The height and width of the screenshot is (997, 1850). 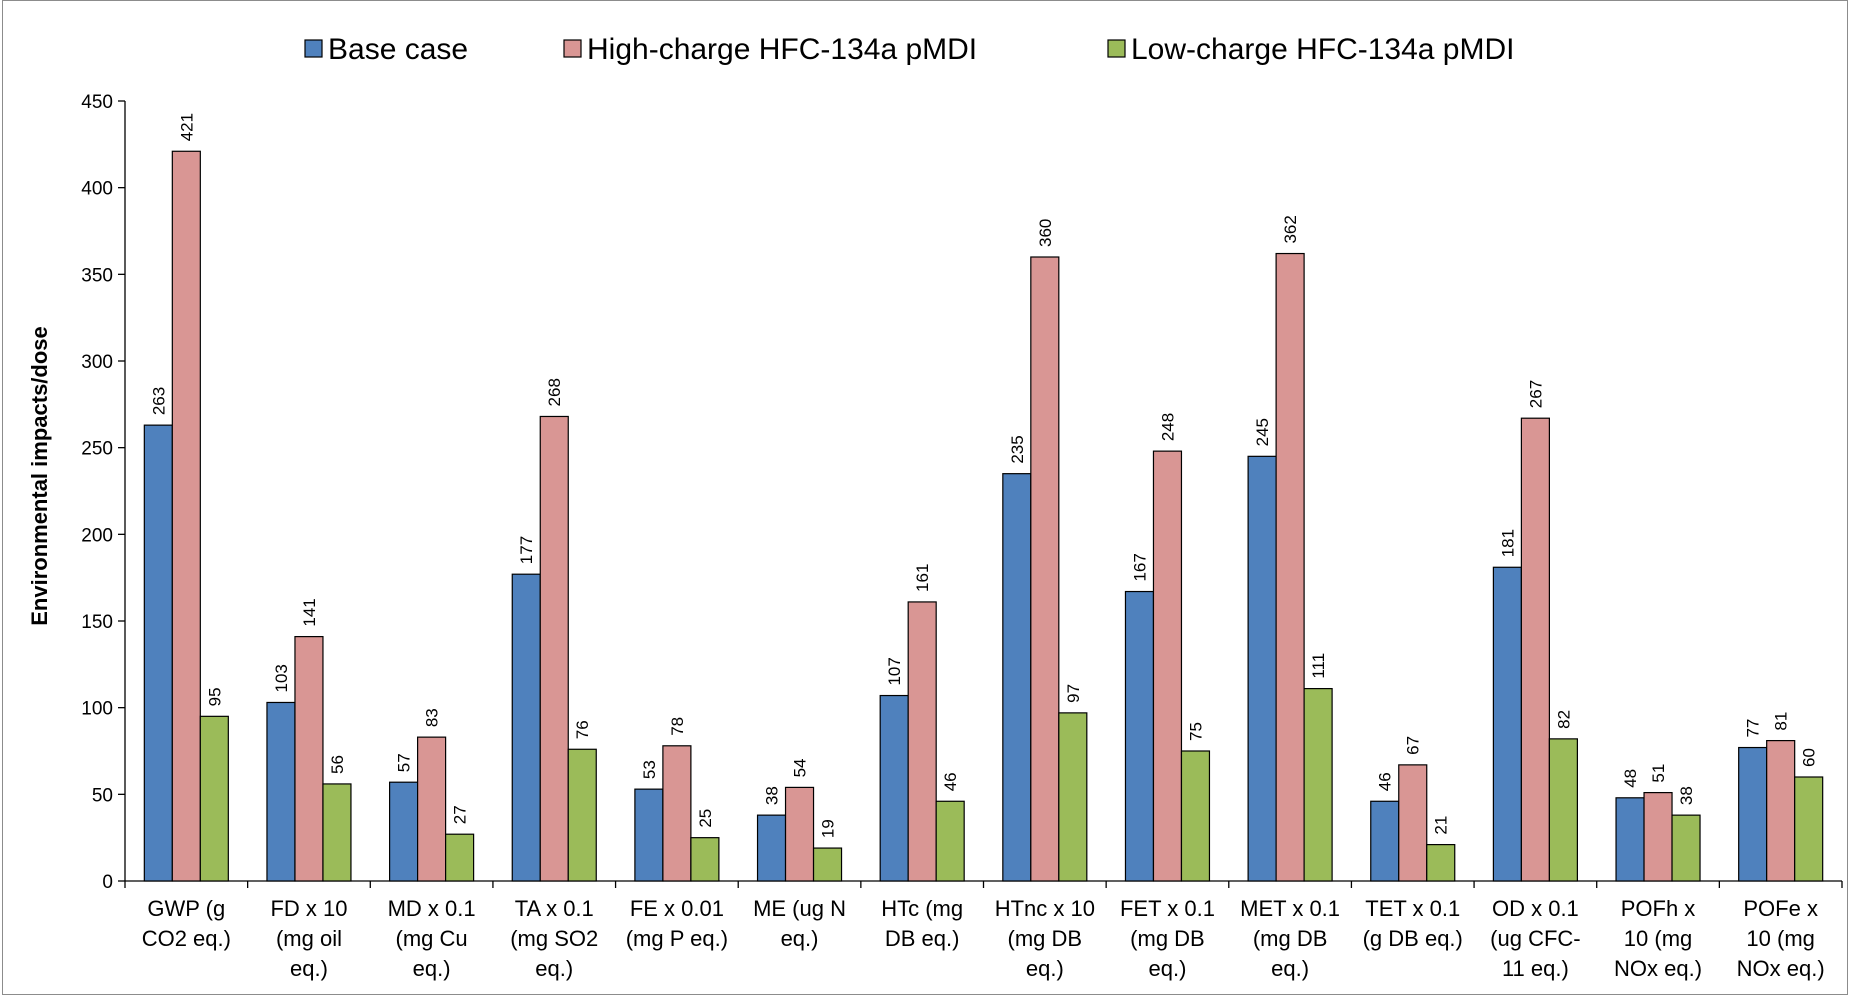 What do you see at coordinates (1781, 721) in the screenshot?
I see `value-label: 81` at bounding box center [1781, 721].